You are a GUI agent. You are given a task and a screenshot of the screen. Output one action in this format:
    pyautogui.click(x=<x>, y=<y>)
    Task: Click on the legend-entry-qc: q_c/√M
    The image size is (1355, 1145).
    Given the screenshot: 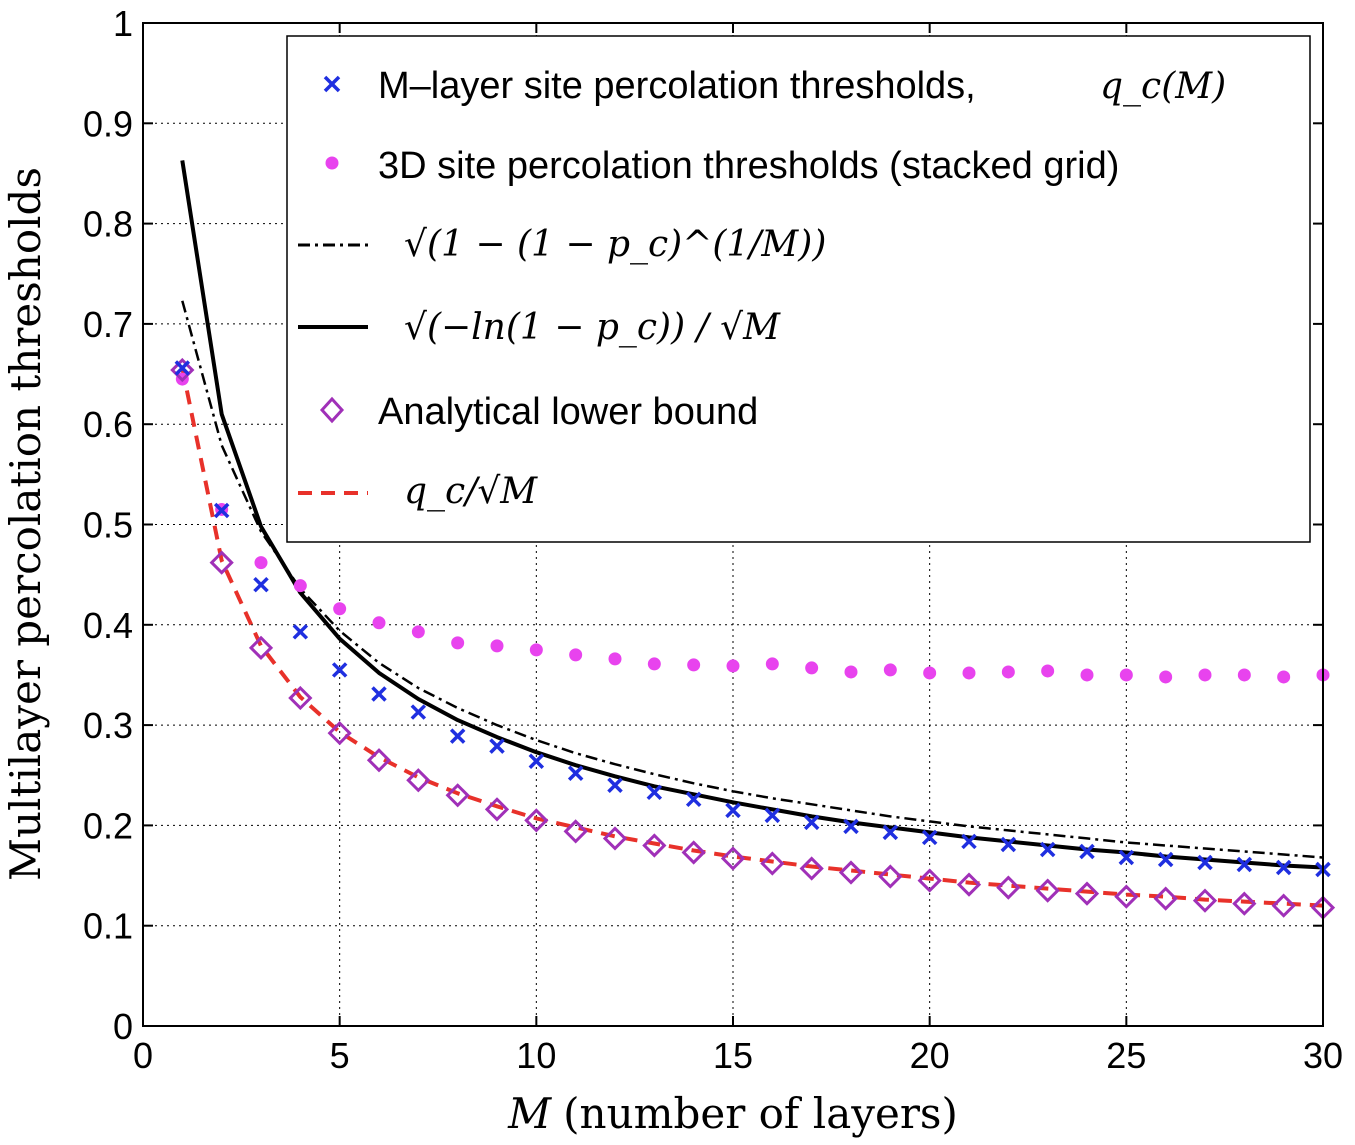 What is the action you would take?
    pyautogui.click(x=418, y=491)
    